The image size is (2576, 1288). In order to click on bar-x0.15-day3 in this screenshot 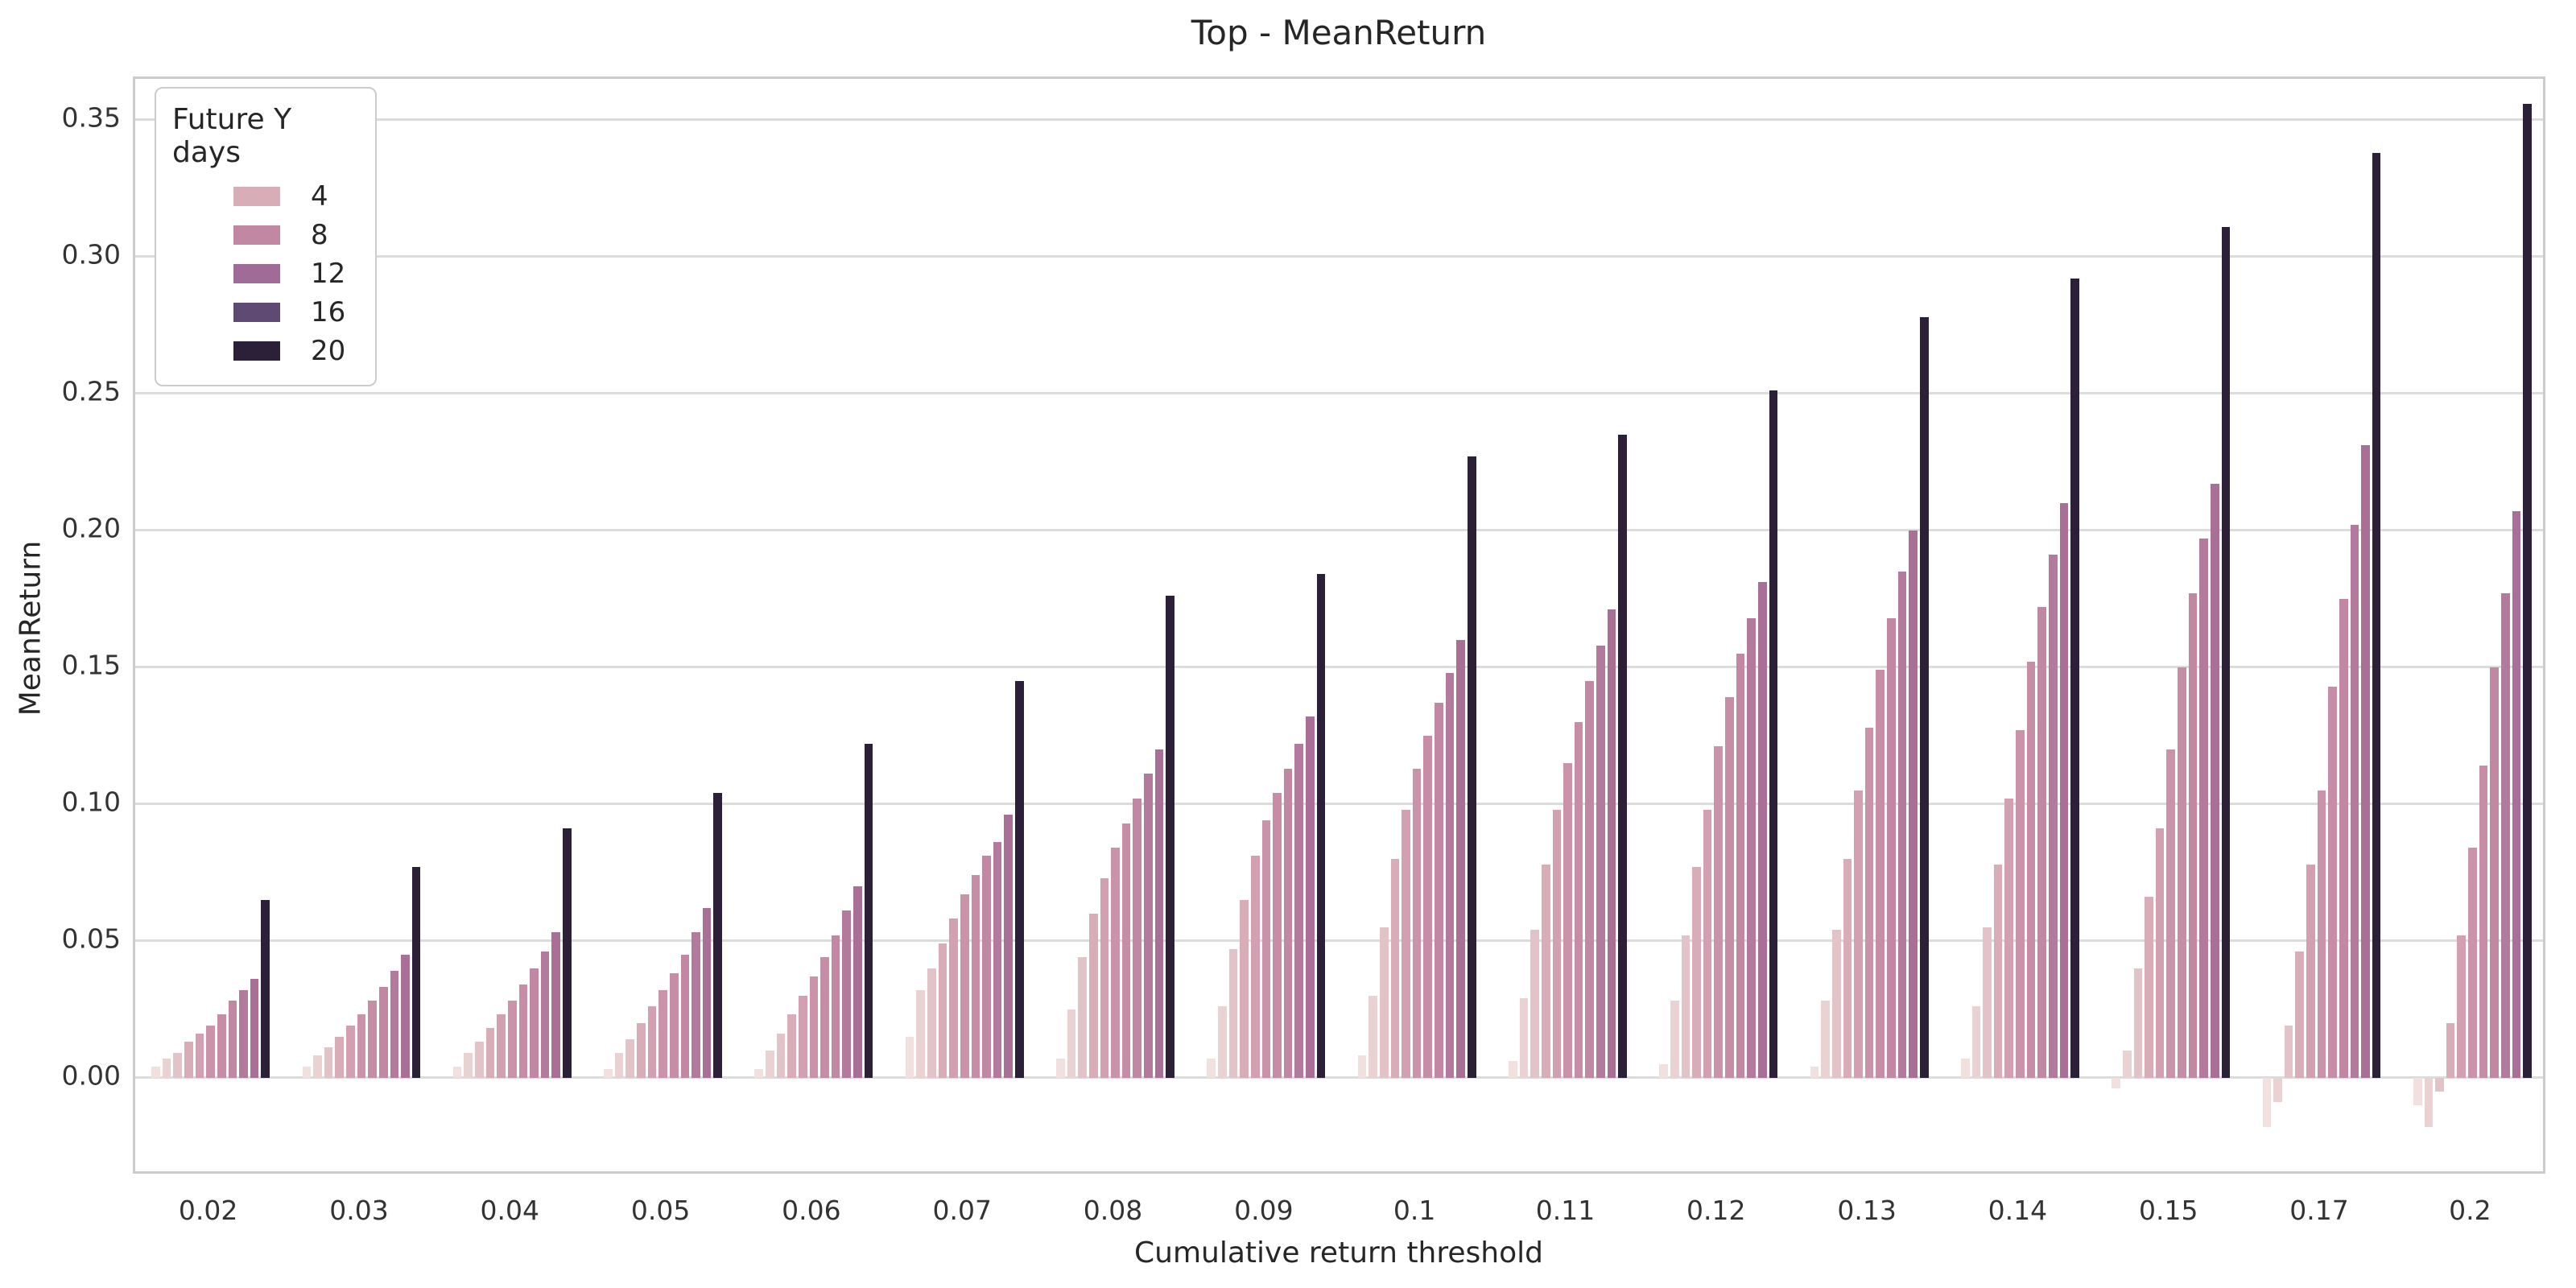, I will do `click(2138, 1023)`.